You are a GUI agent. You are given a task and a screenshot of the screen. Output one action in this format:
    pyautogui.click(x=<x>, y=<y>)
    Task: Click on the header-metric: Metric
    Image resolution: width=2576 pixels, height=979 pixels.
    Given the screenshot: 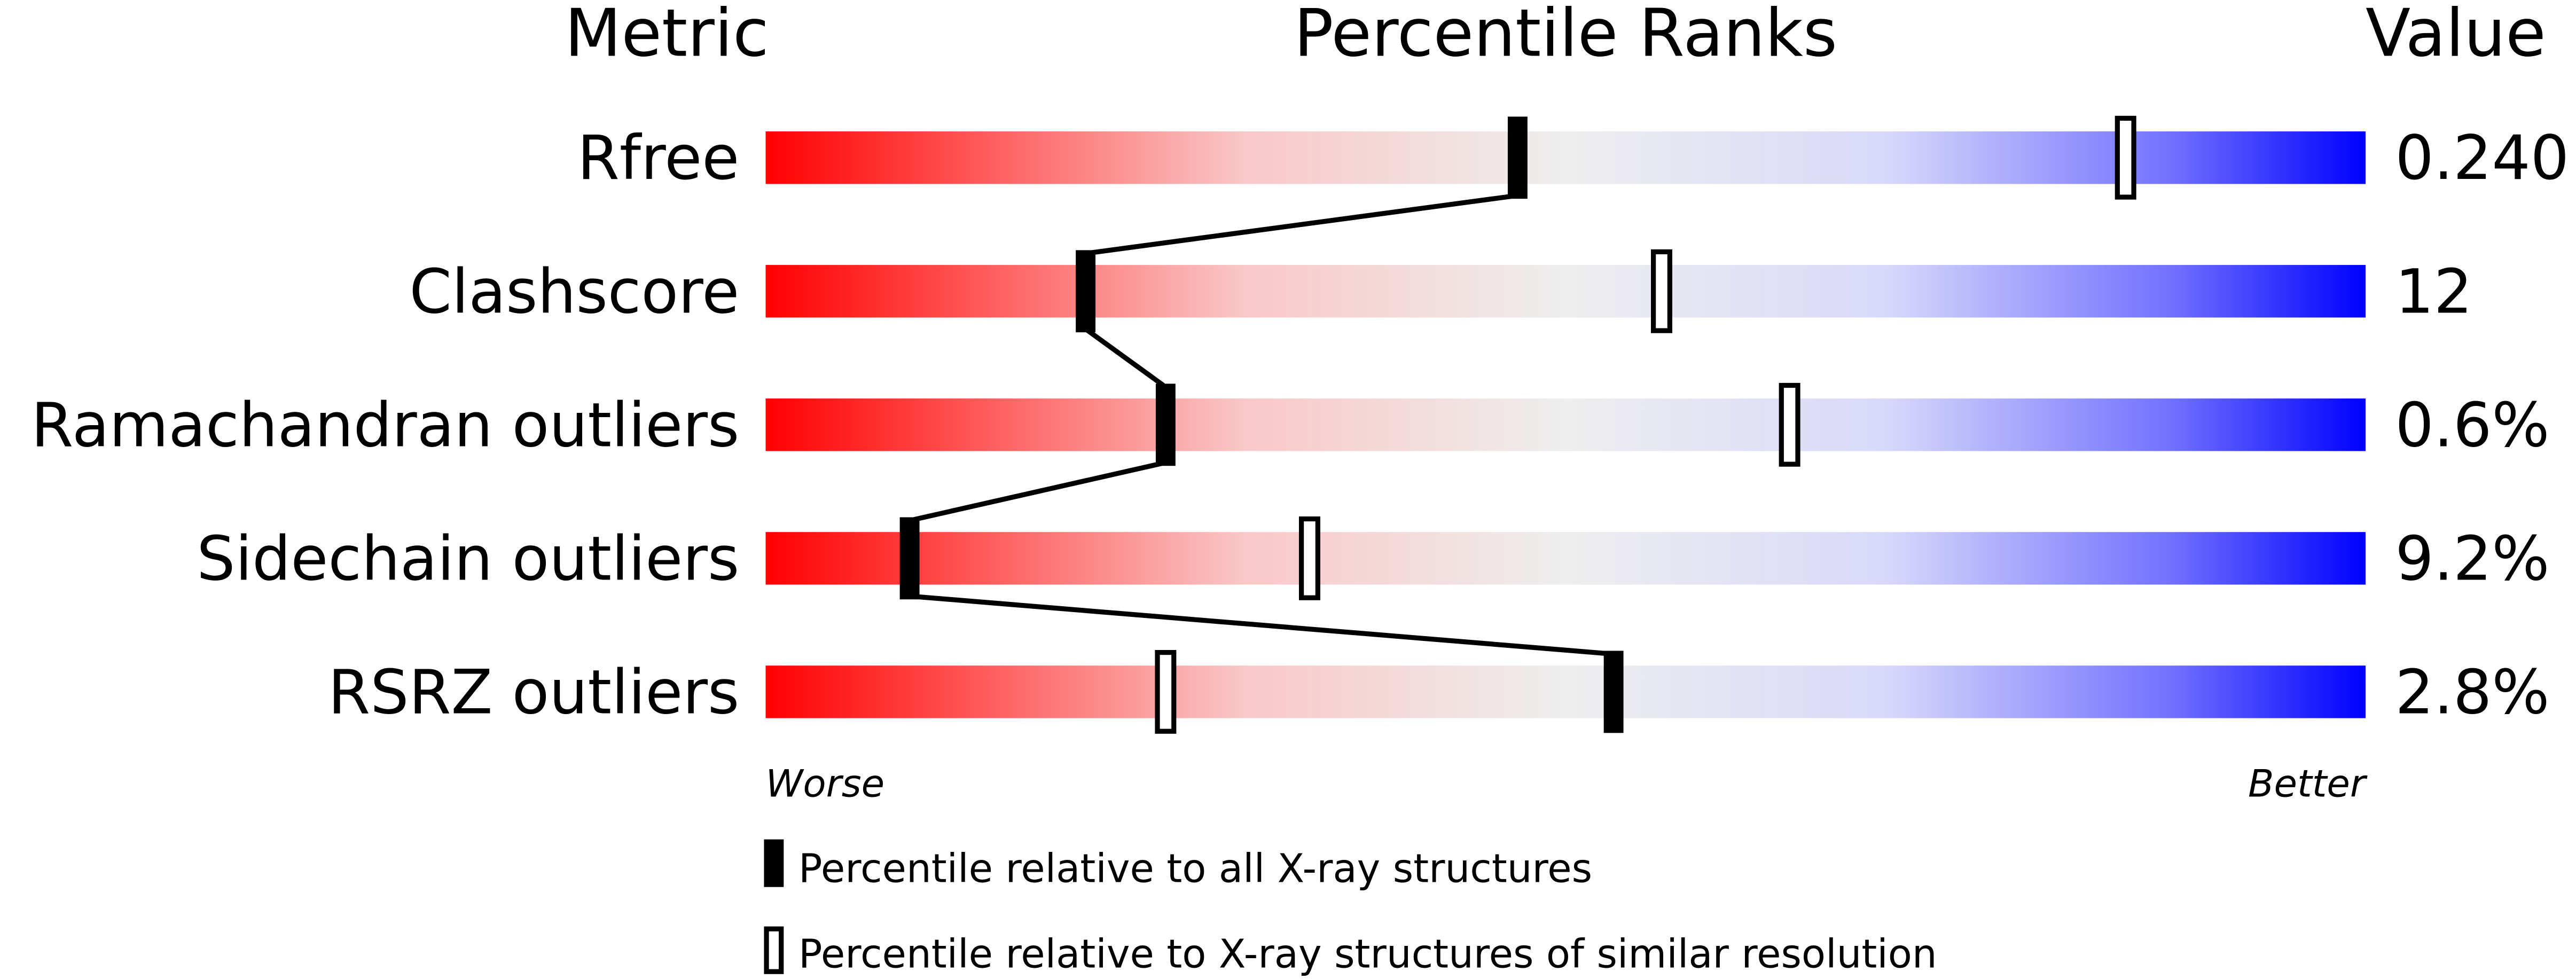 What is the action you would take?
    pyautogui.click(x=667, y=36)
    